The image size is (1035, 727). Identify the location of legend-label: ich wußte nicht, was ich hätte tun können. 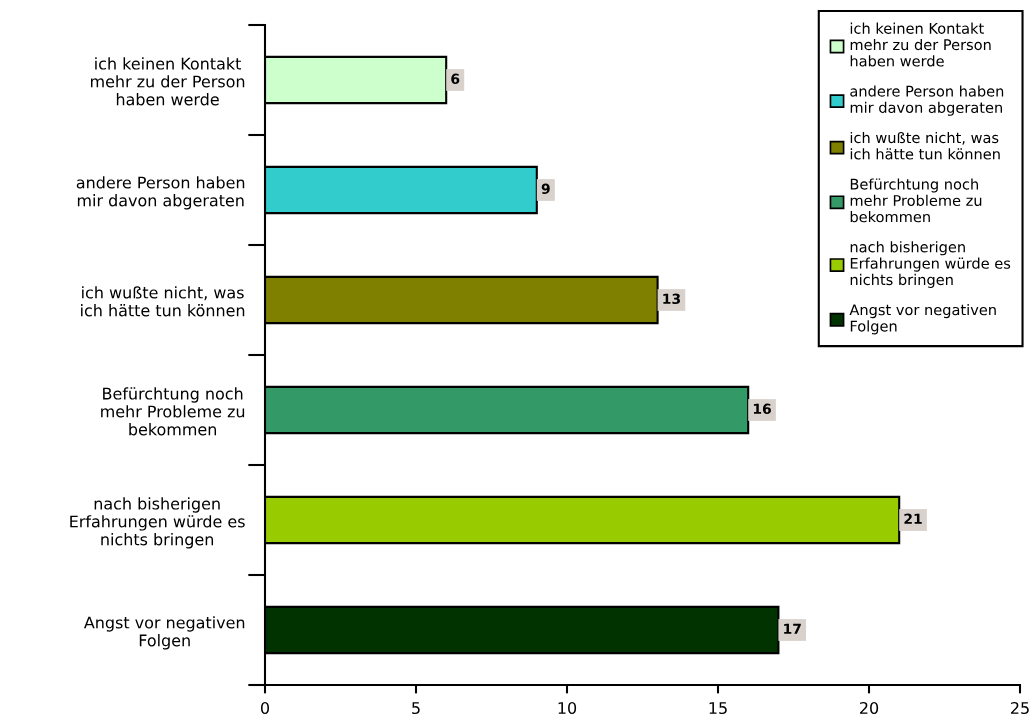
(925, 145).